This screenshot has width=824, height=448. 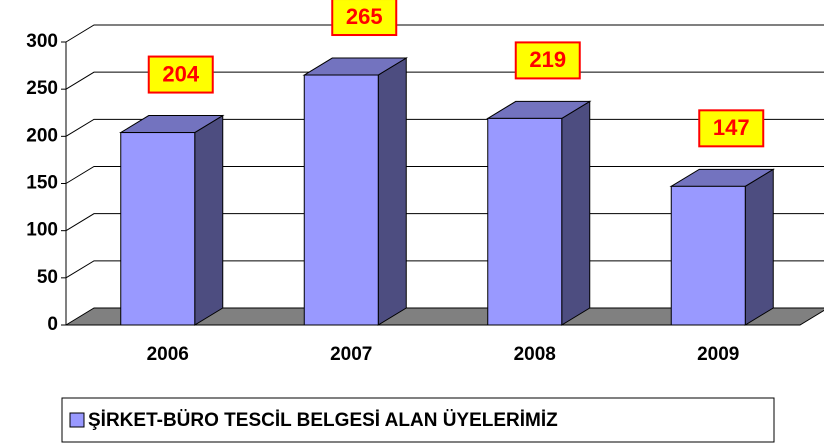 I want to click on data-label: 147, so click(x=731, y=127).